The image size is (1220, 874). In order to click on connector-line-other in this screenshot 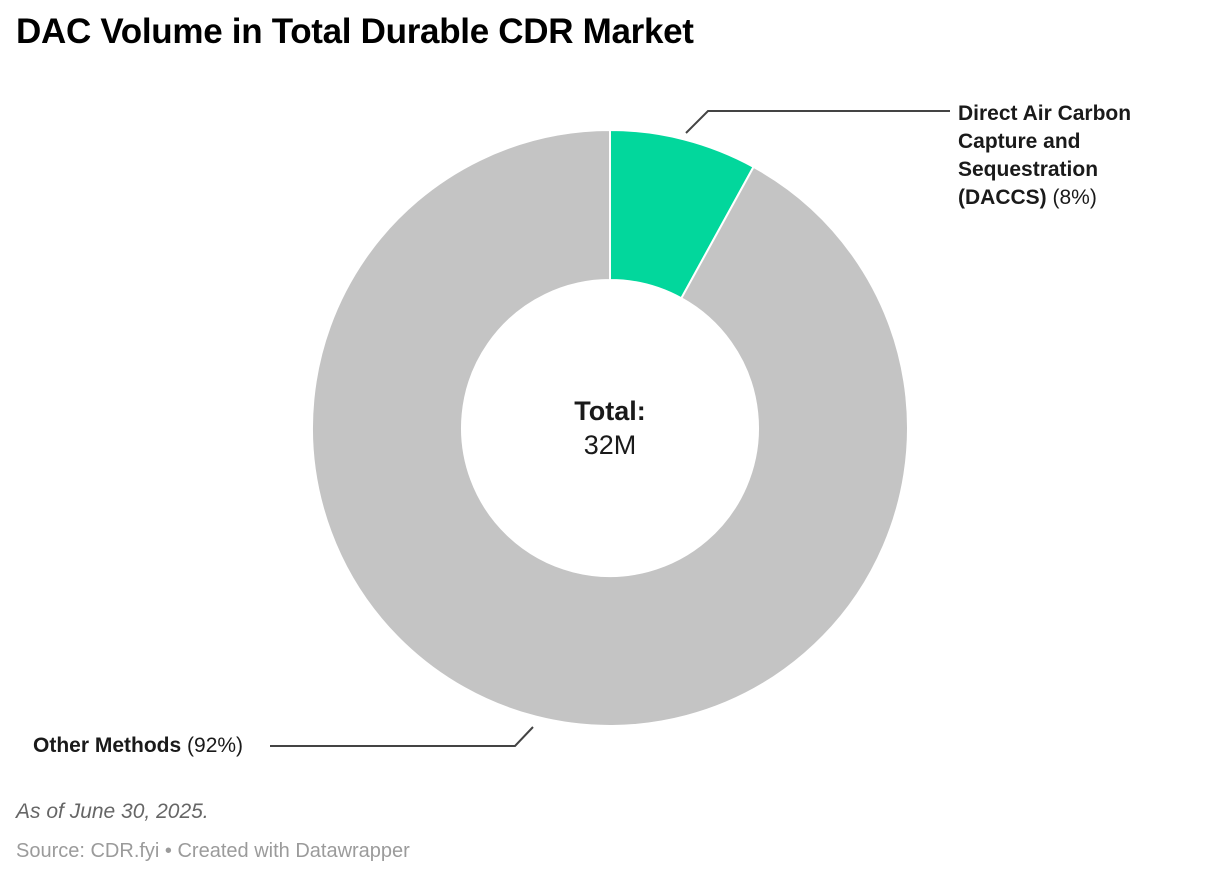, I will do `click(402, 736)`.